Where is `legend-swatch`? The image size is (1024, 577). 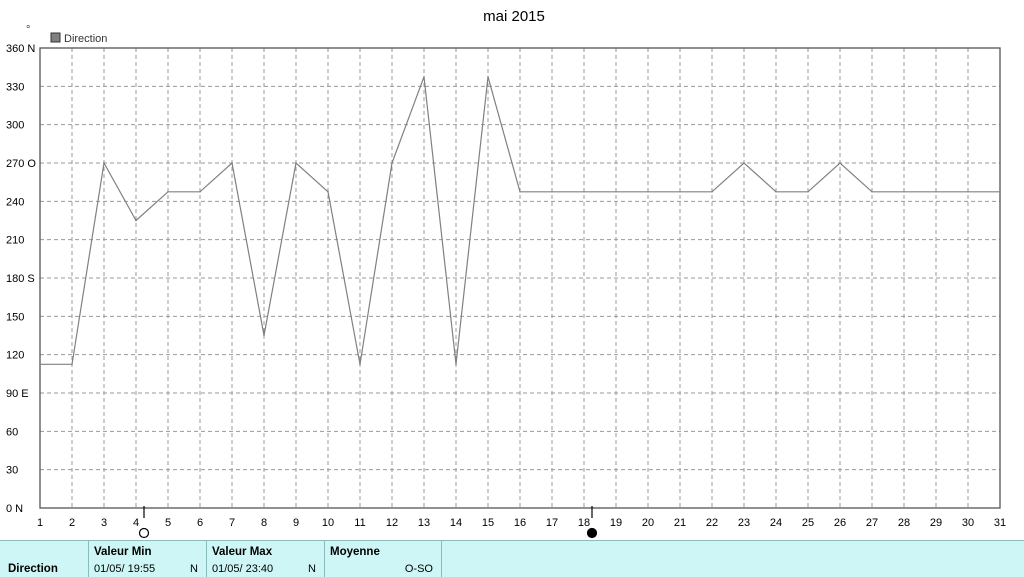 legend-swatch is located at coordinates (55, 37).